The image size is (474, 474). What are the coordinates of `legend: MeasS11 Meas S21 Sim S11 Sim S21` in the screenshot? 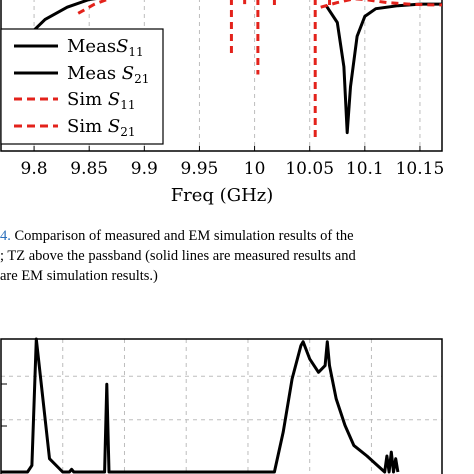 It's located at (82, 86).